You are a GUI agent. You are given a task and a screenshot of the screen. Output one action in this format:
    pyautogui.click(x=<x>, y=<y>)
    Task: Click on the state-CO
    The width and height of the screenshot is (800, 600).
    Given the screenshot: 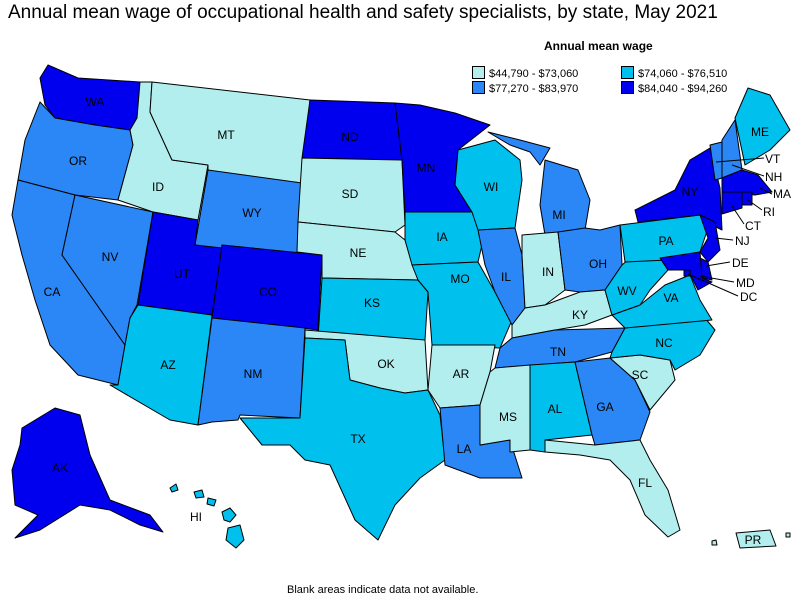 What is the action you would take?
    pyautogui.click(x=267, y=287)
    